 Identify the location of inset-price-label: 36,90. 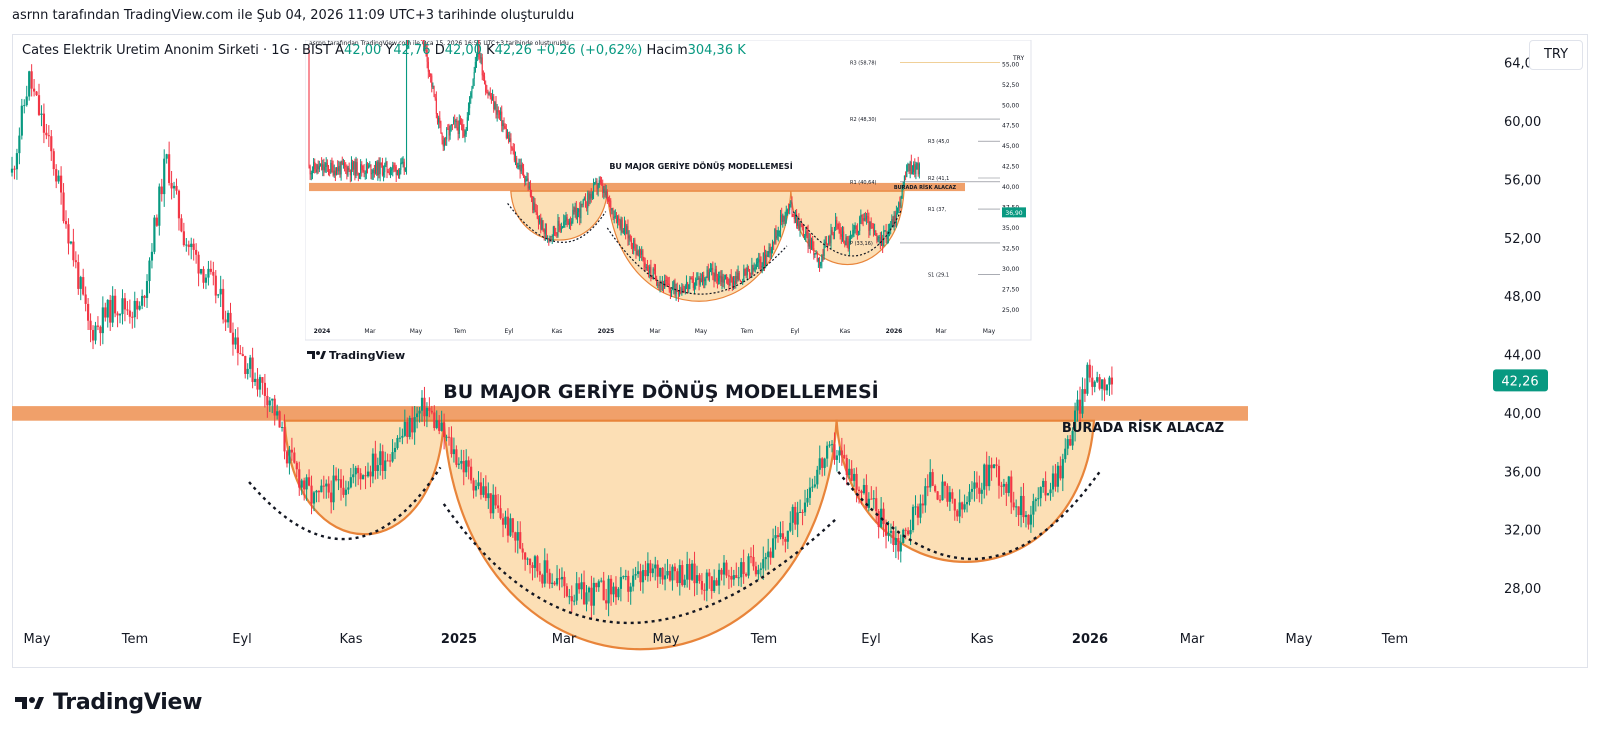
(1013, 213).